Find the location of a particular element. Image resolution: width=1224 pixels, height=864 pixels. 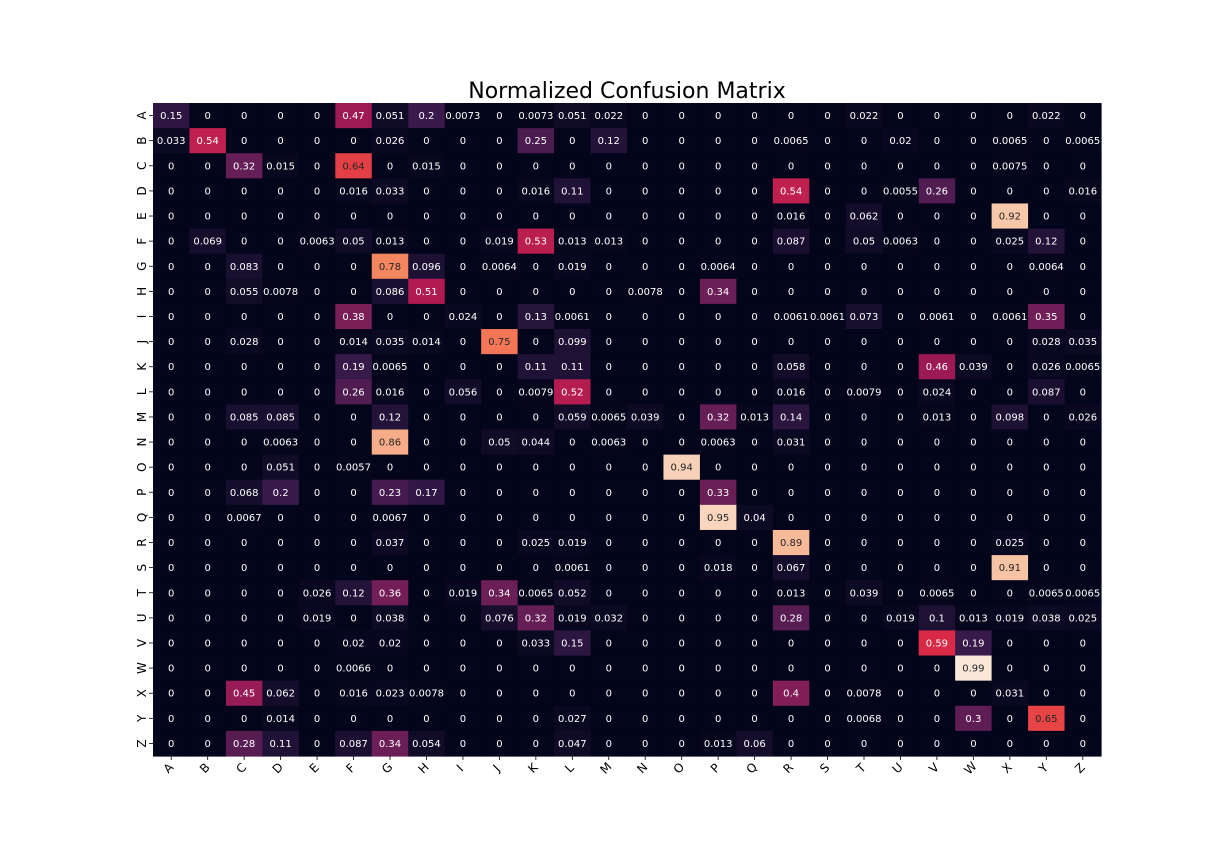

cell-value-label: 0.028 is located at coordinates (1046, 342).